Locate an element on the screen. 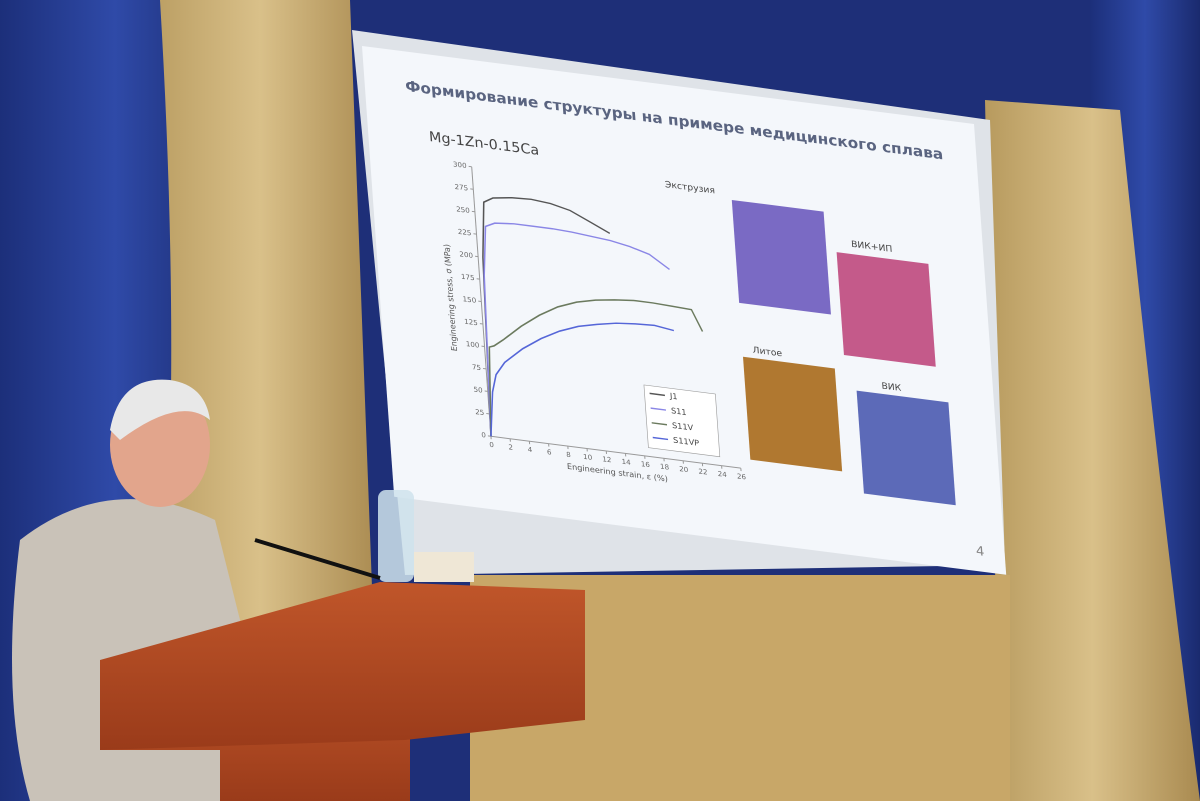  legend-label: S11 is located at coordinates (679, 411).